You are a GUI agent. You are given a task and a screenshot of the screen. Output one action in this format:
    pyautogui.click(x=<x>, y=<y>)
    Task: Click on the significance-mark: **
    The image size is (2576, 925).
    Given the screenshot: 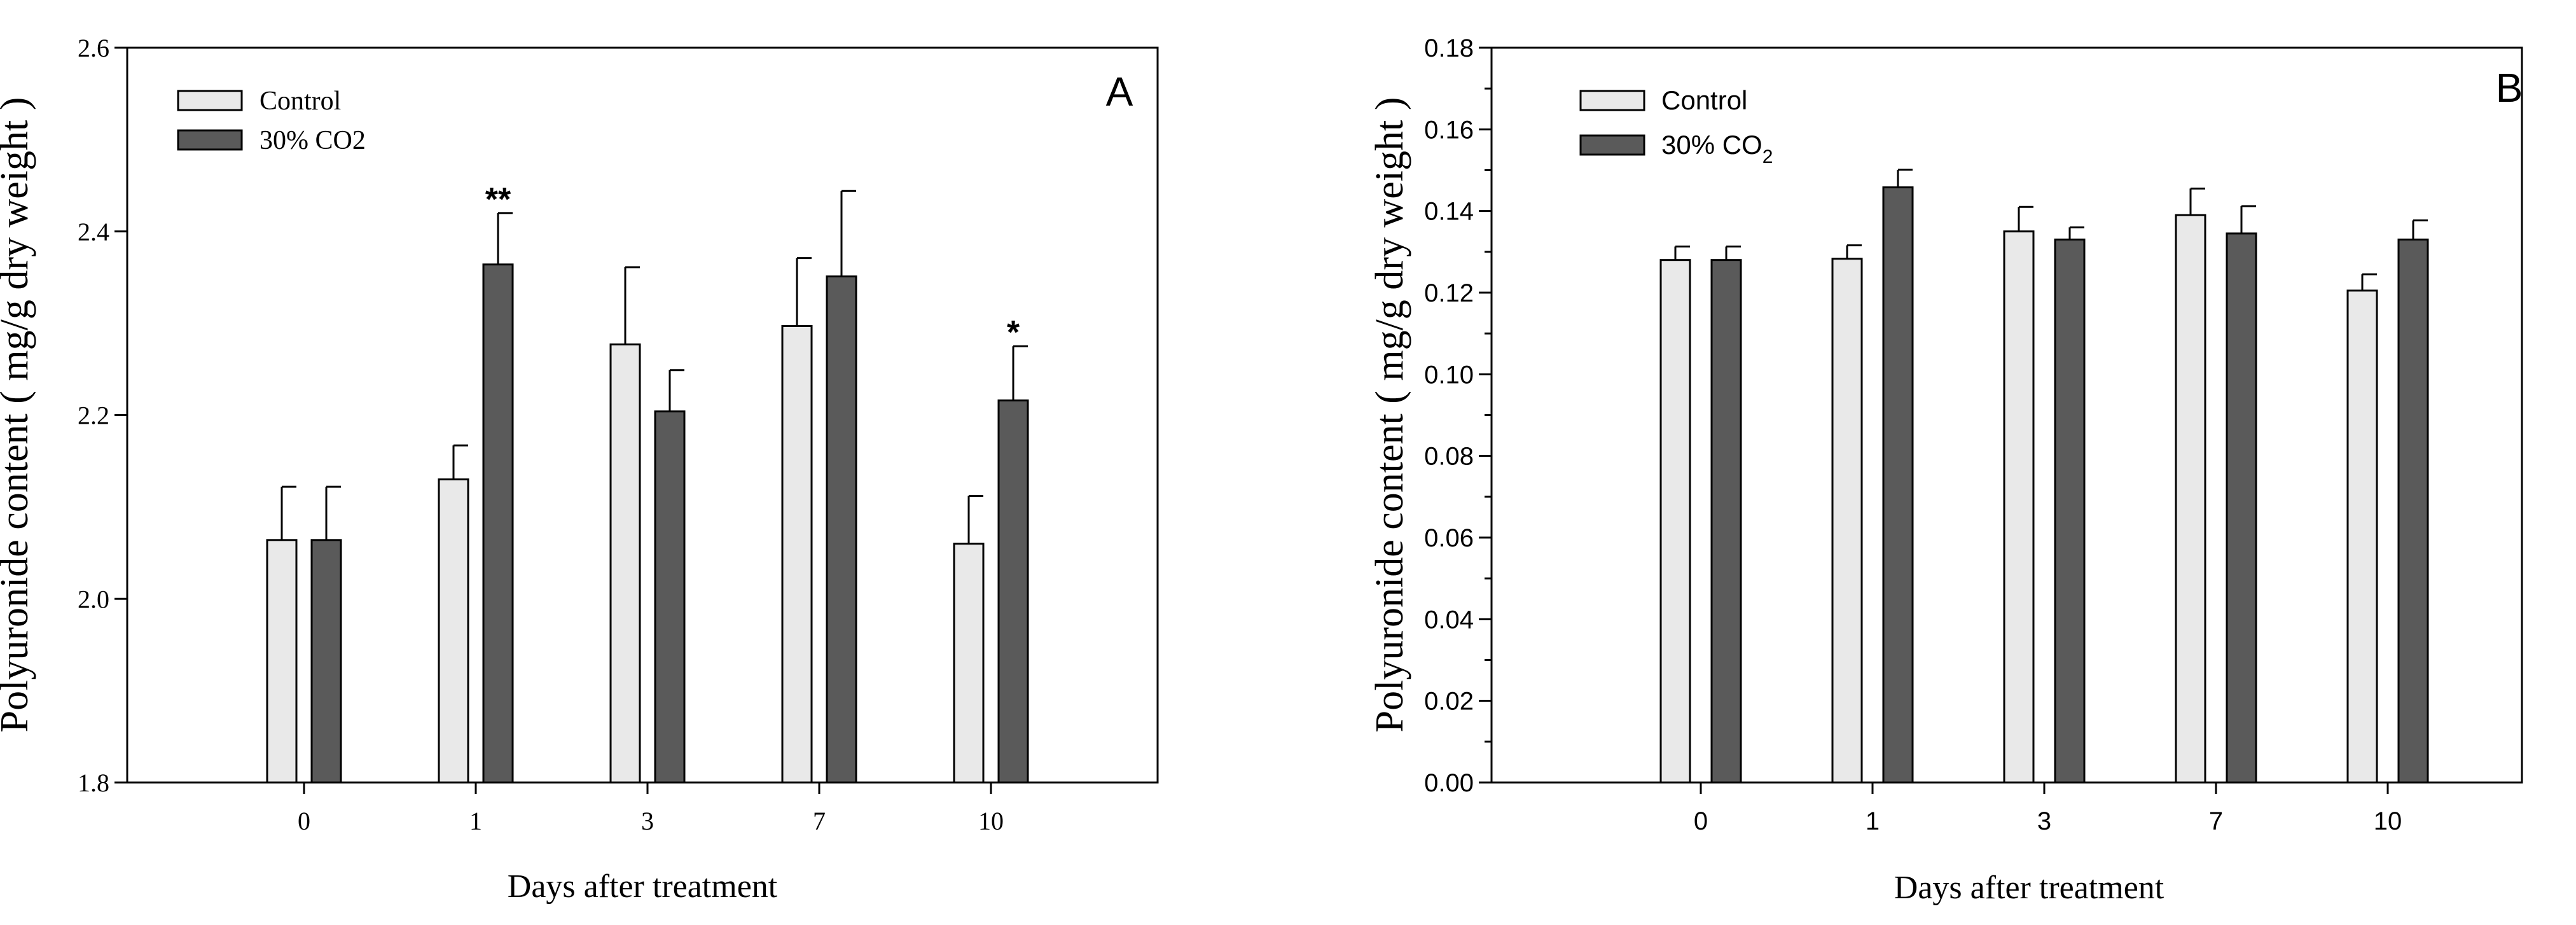 What is the action you would take?
    pyautogui.click(x=498, y=199)
    